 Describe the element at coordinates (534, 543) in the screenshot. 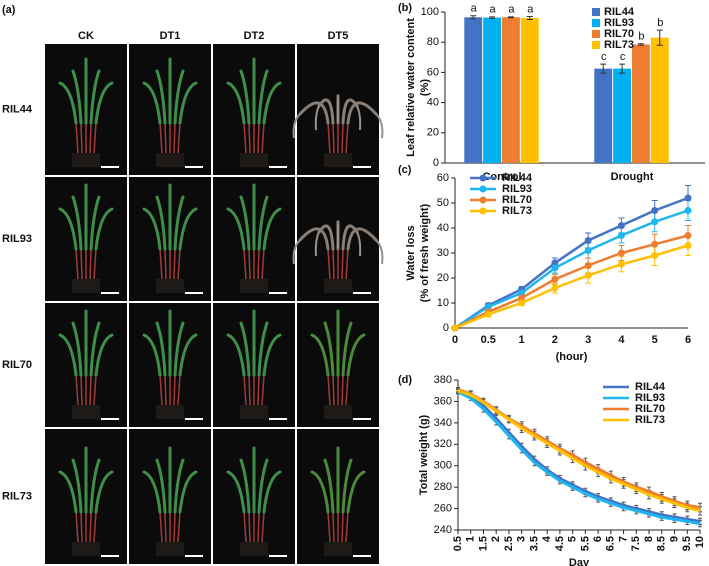

I see `x-tick-label: 3.5` at that location.